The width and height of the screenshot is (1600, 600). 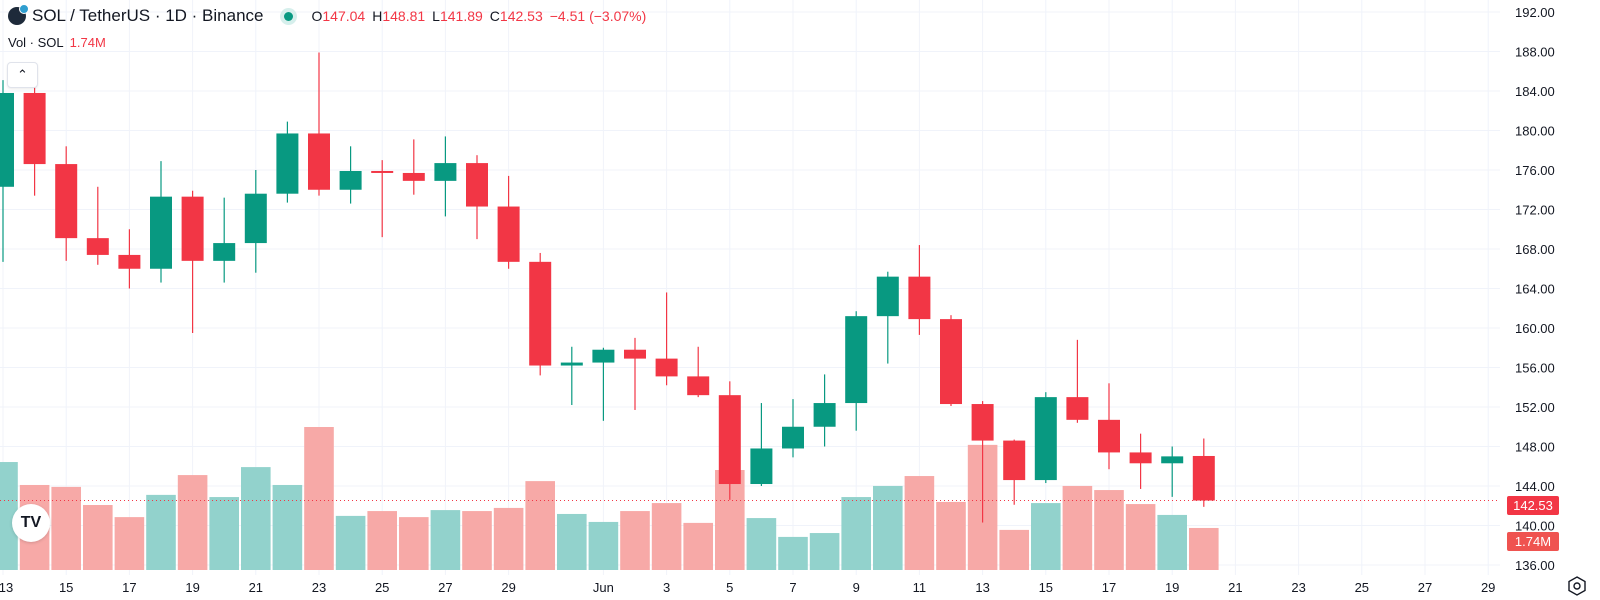 What do you see at coordinates (856, 587) in the screenshot?
I see `x-tick-label: 9` at bounding box center [856, 587].